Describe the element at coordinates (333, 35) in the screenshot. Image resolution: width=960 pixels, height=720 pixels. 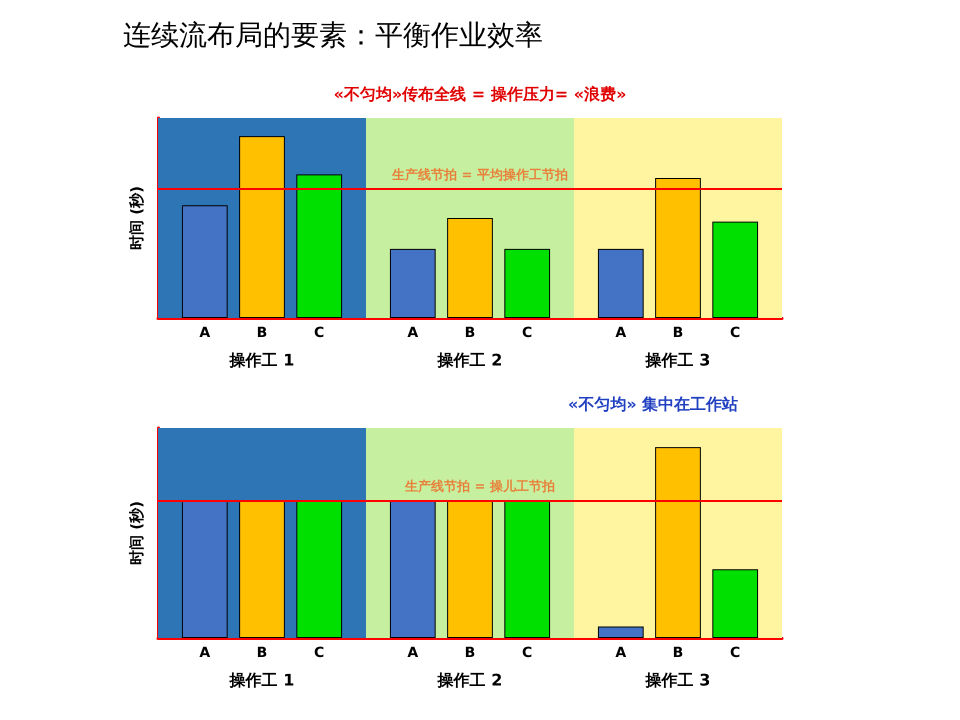
I see `chart-title: 连续流布局的要素：平衡作业效率` at that location.